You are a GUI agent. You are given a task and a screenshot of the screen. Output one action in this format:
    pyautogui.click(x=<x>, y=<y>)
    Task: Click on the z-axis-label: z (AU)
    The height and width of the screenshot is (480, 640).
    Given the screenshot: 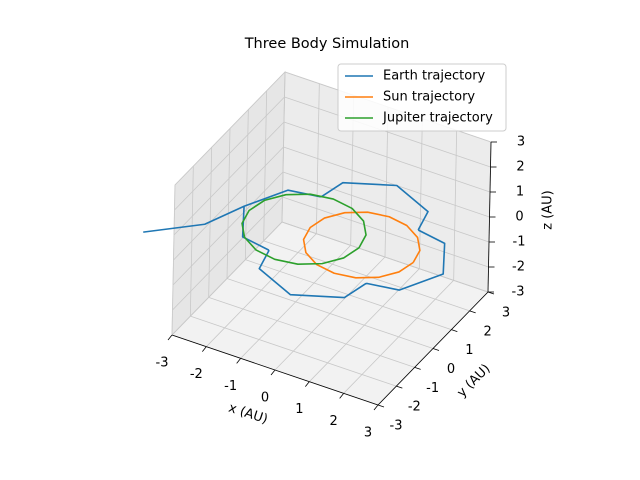 What is the action you would take?
    pyautogui.click(x=548, y=210)
    